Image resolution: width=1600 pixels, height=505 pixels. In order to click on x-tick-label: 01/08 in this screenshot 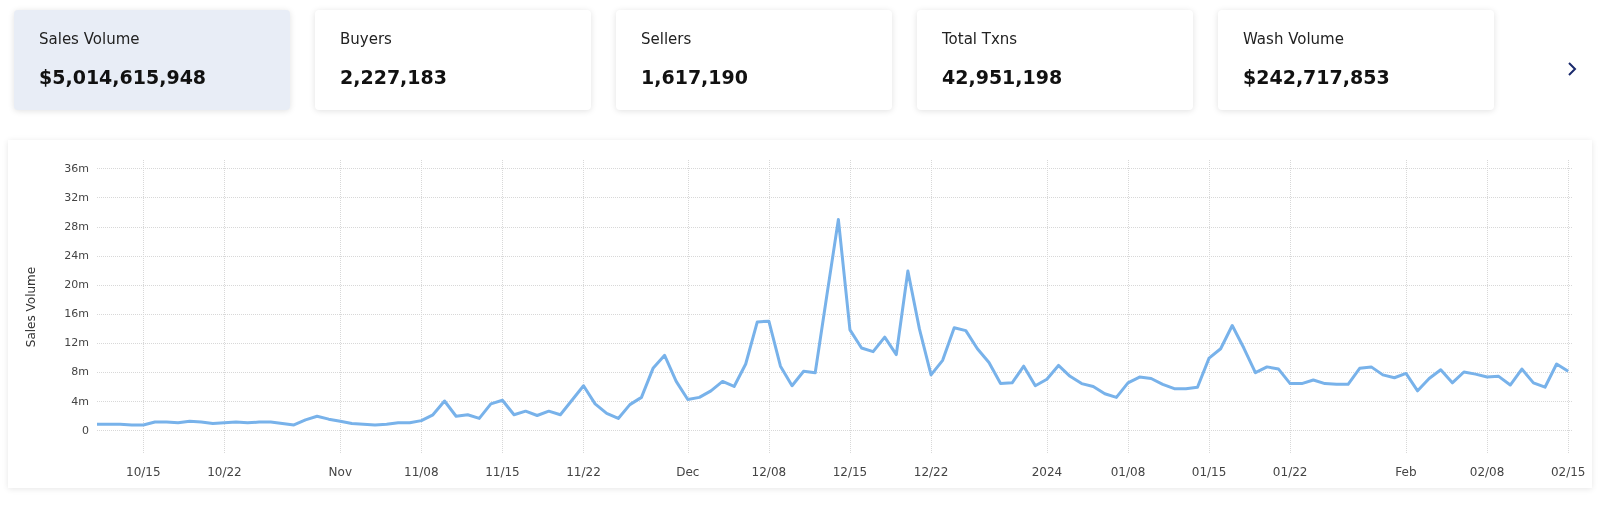, I will do `click(1128, 472)`.